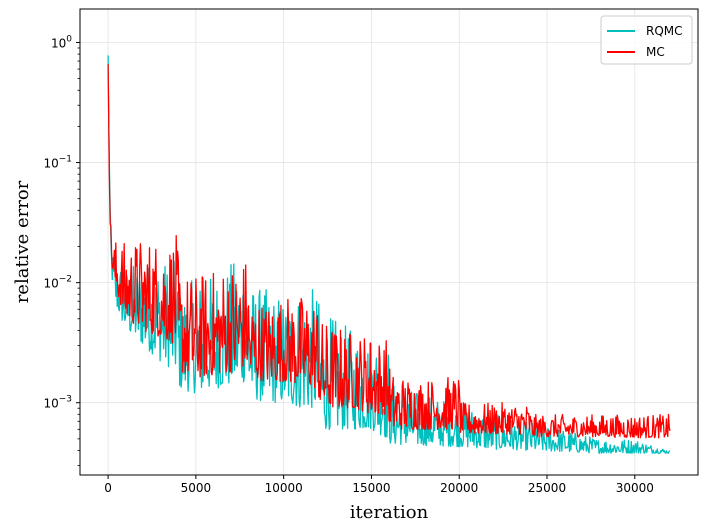  Describe the element at coordinates (196, 488) in the screenshot. I see `x-tick-label: 5000` at that location.